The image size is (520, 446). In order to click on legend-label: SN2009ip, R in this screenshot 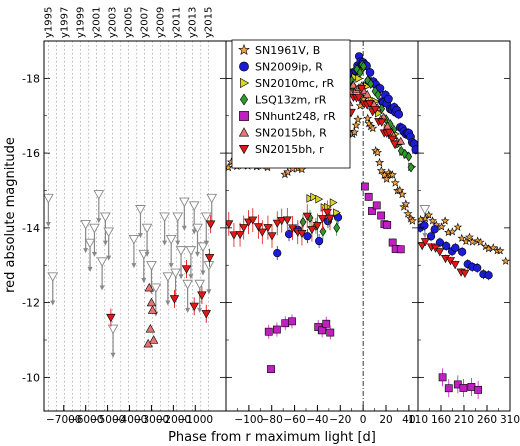, I will do `click(289, 67)`.